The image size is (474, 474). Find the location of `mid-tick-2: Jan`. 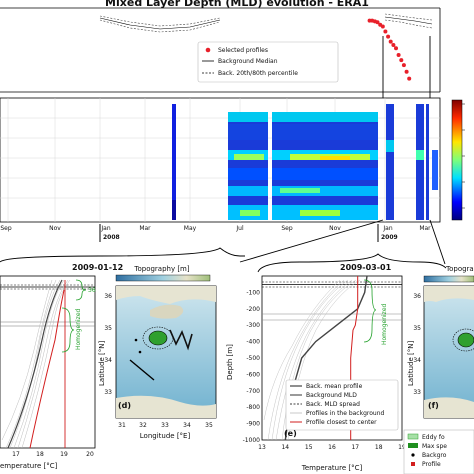

mid-tick-2: Jan is located at coordinates (105, 228).